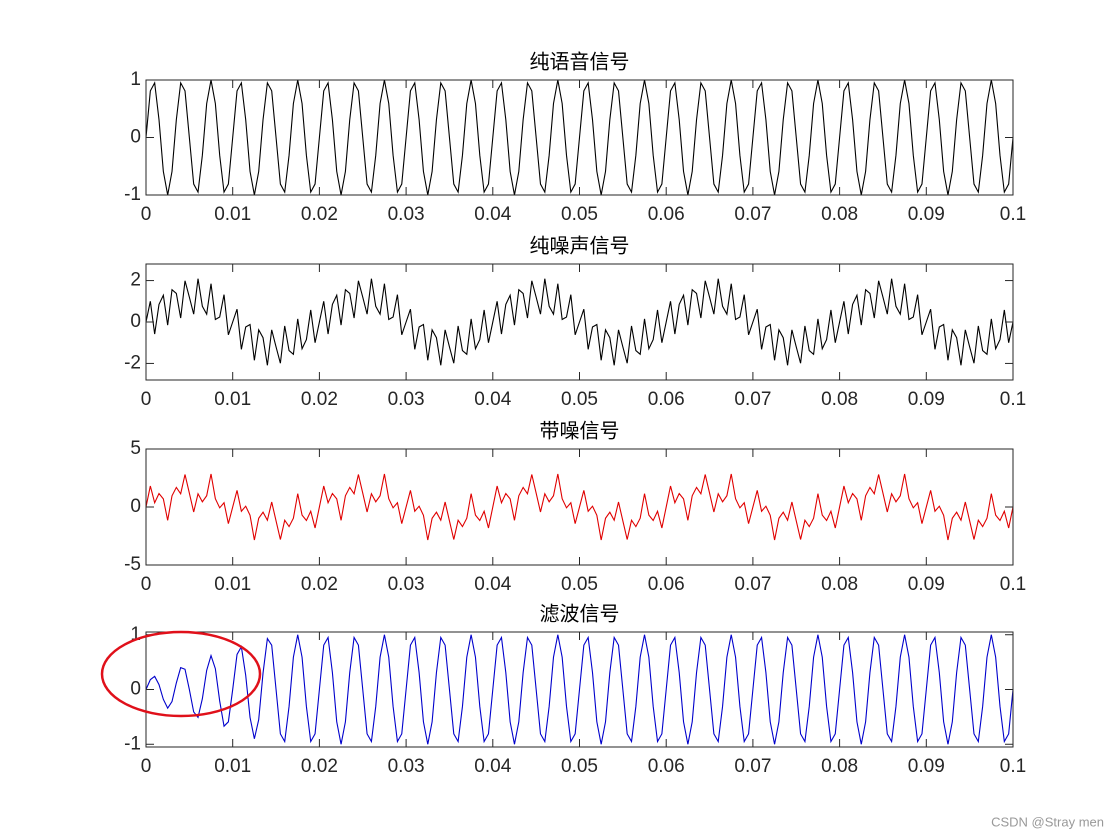  Describe the element at coordinates (580, 431) in the screenshot. I see `chart-title: 带噪信号` at that location.